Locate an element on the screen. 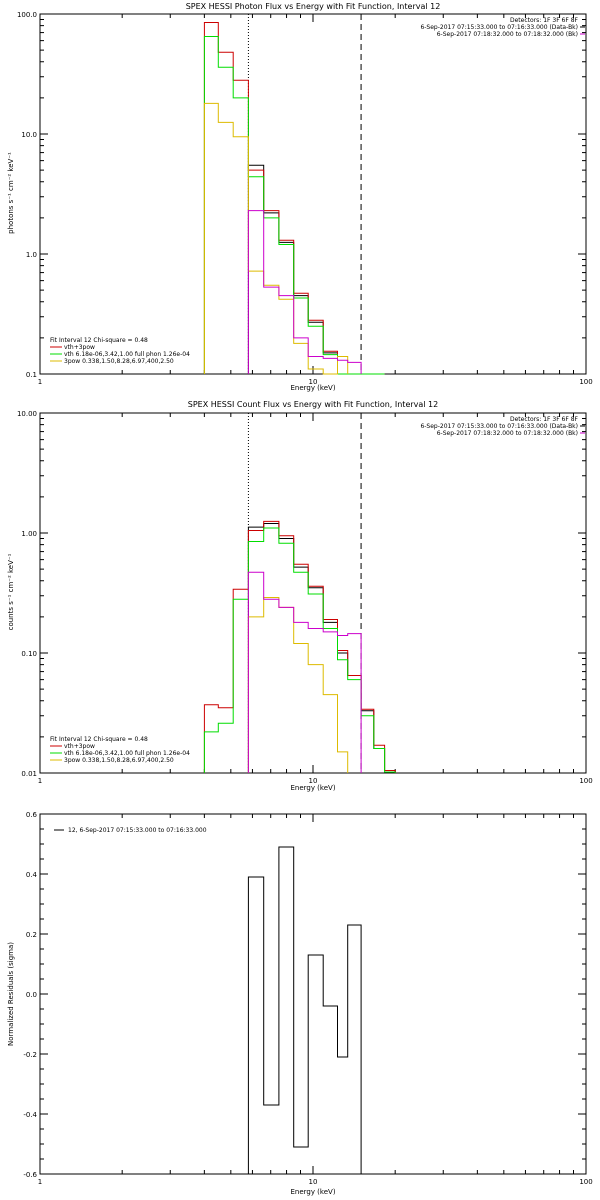  count-flux-y-tick-label: 1.00 is located at coordinates (29, 534).